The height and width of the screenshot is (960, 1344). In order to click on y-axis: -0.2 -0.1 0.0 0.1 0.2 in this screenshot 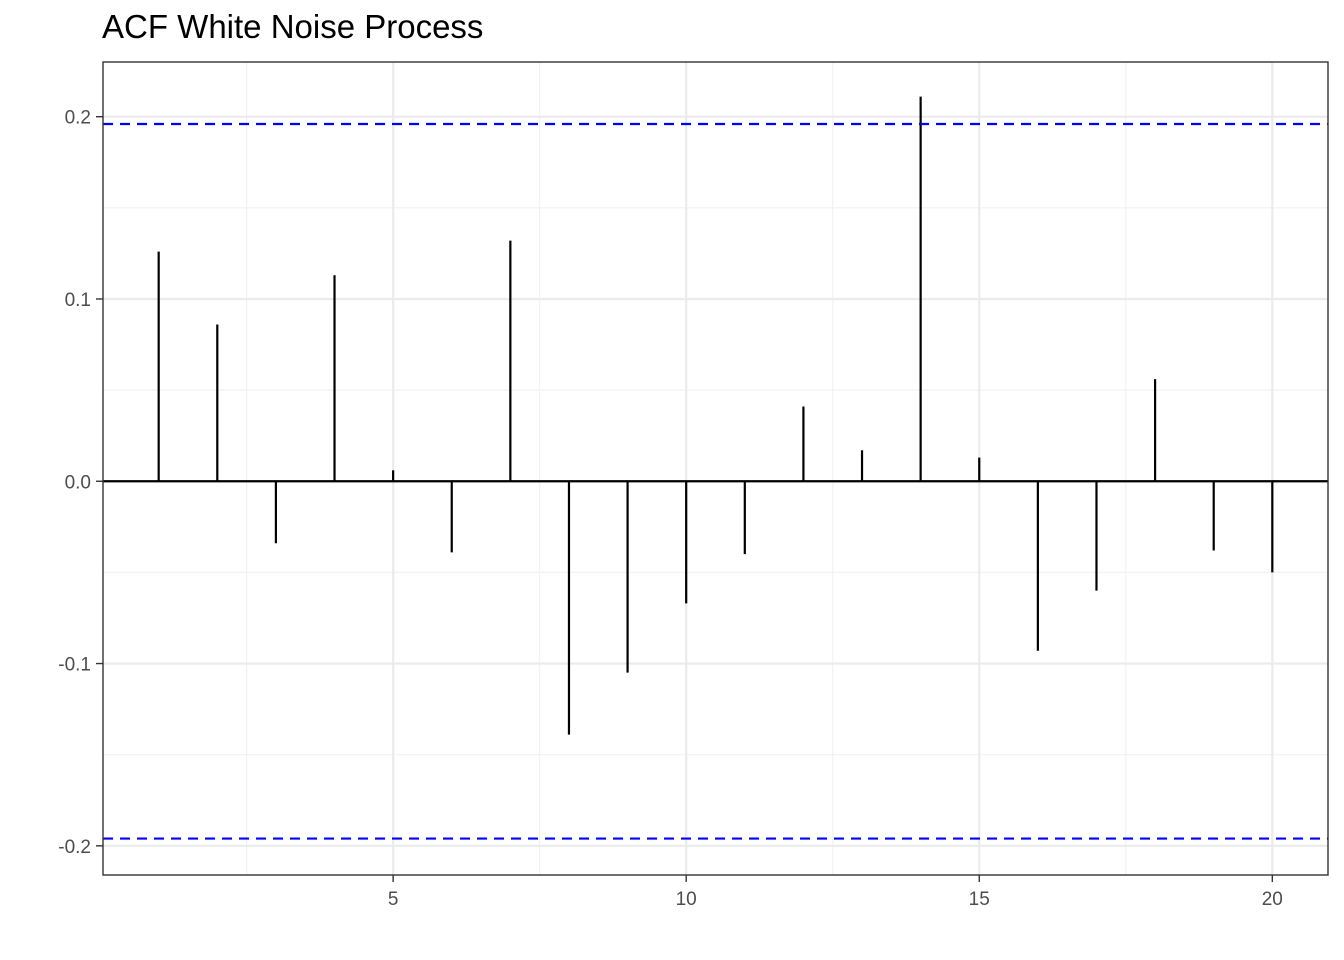, I will do `click(80, 483)`.